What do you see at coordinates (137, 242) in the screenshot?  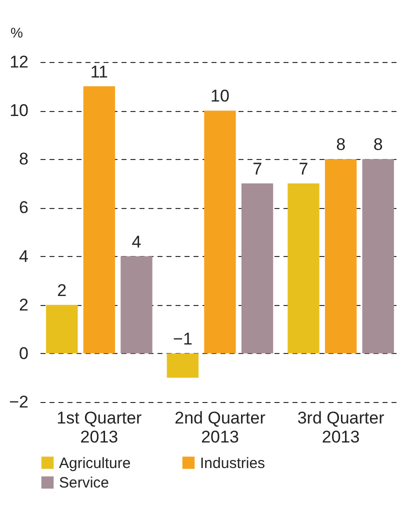 I see `data-label: 4` at bounding box center [137, 242].